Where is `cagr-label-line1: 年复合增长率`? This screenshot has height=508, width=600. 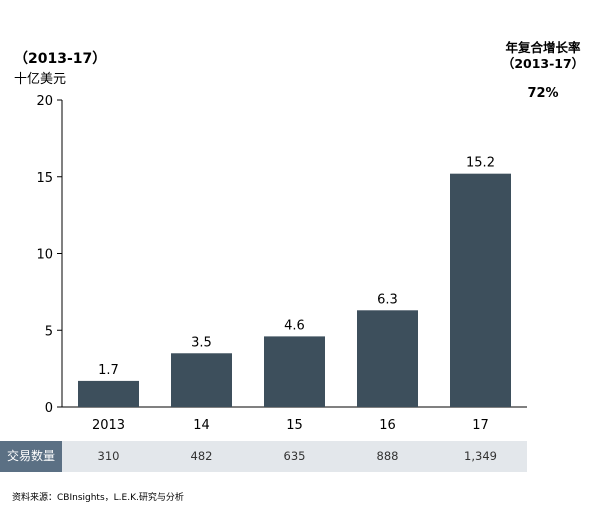 cagr-label-line1: 年复合增长率 is located at coordinates (543, 47).